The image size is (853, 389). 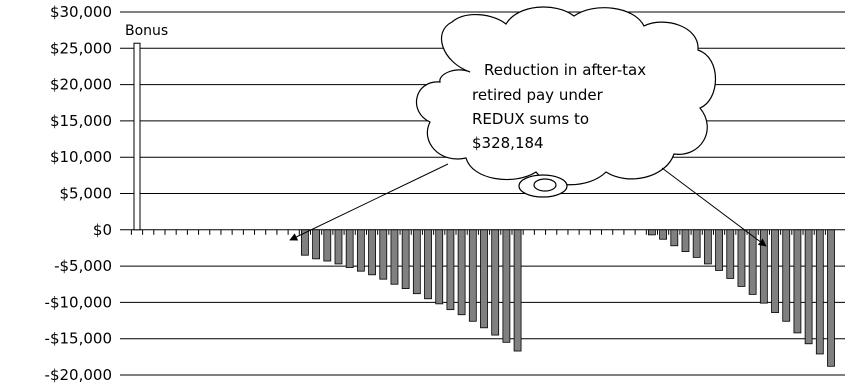 I want to click on y-tick-label: $25,000, so click(x=81, y=48).